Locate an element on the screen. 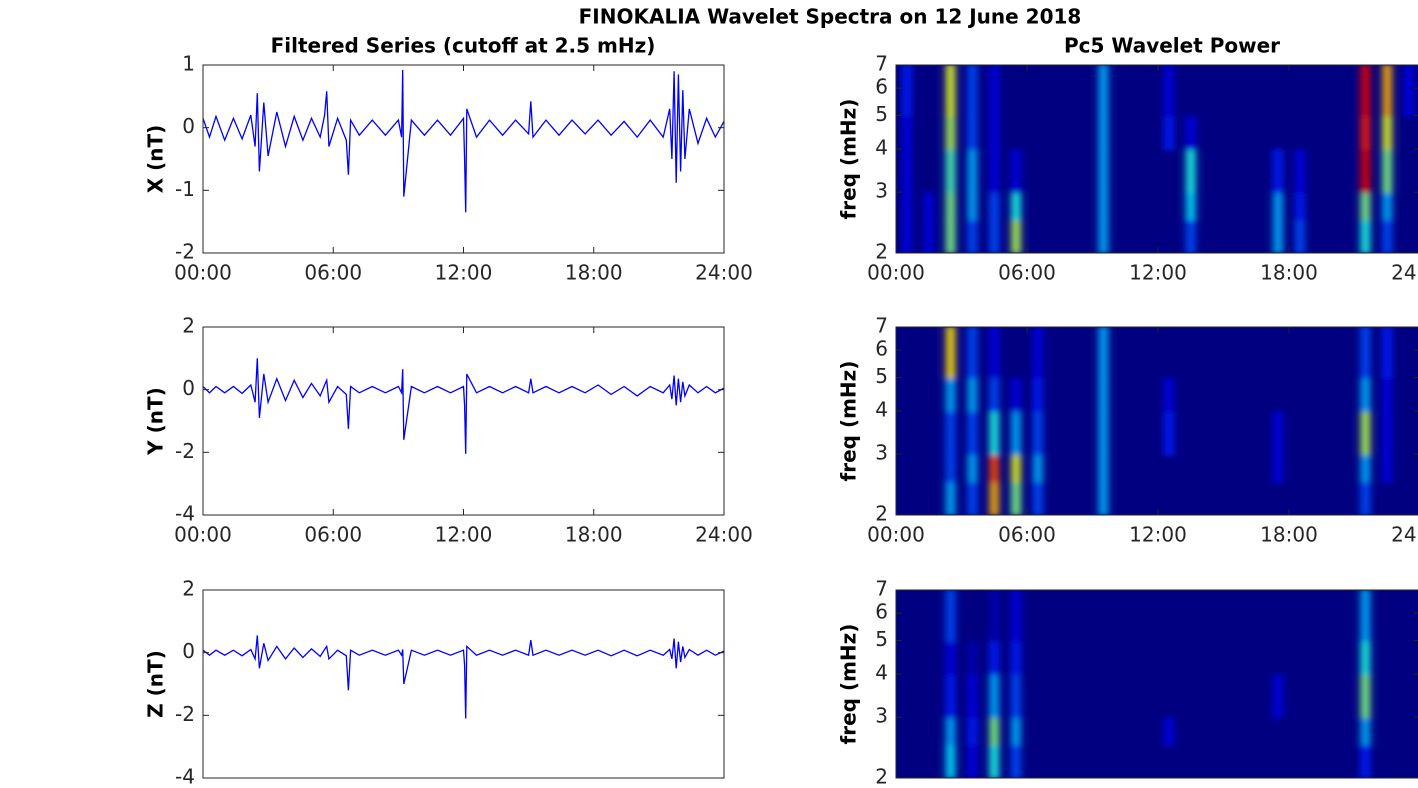 The height and width of the screenshot is (788, 1418). heatmap is located at coordinates (1158, 684).